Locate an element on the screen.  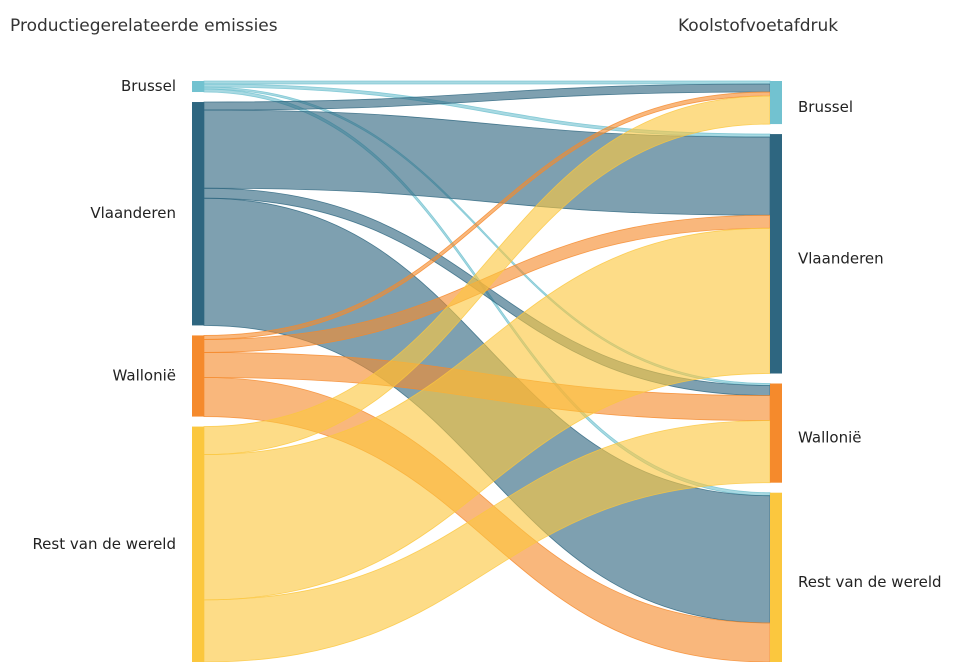
left-column-title: Productiegerelateerde emissies is located at coordinates (144, 26).